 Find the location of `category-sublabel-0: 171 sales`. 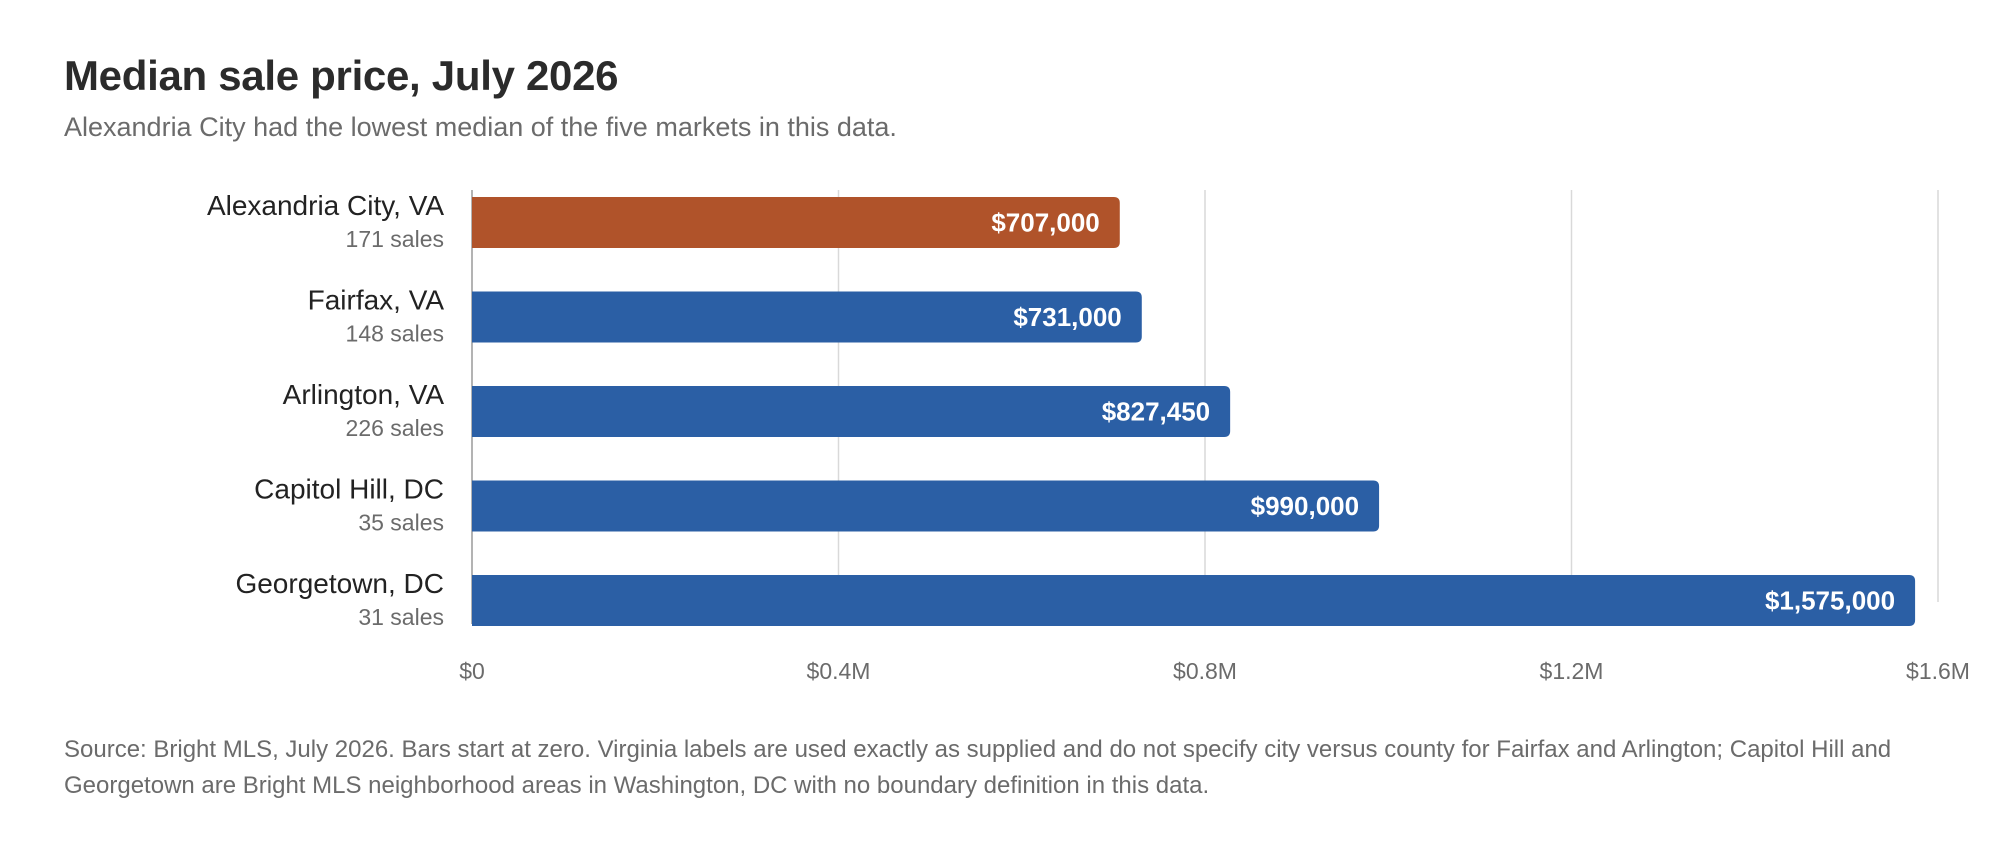

category-sublabel-0: 171 sales is located at coordinates (395, 239).